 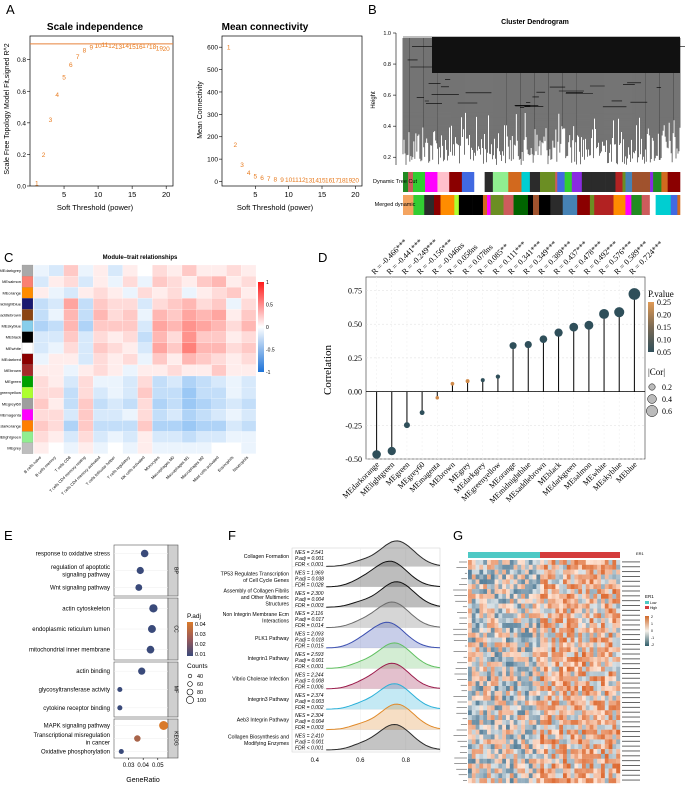 What do you see at coordinates (383, 717) in the screenshot?
I see `ridge-line` at bounding box center [383, 717].